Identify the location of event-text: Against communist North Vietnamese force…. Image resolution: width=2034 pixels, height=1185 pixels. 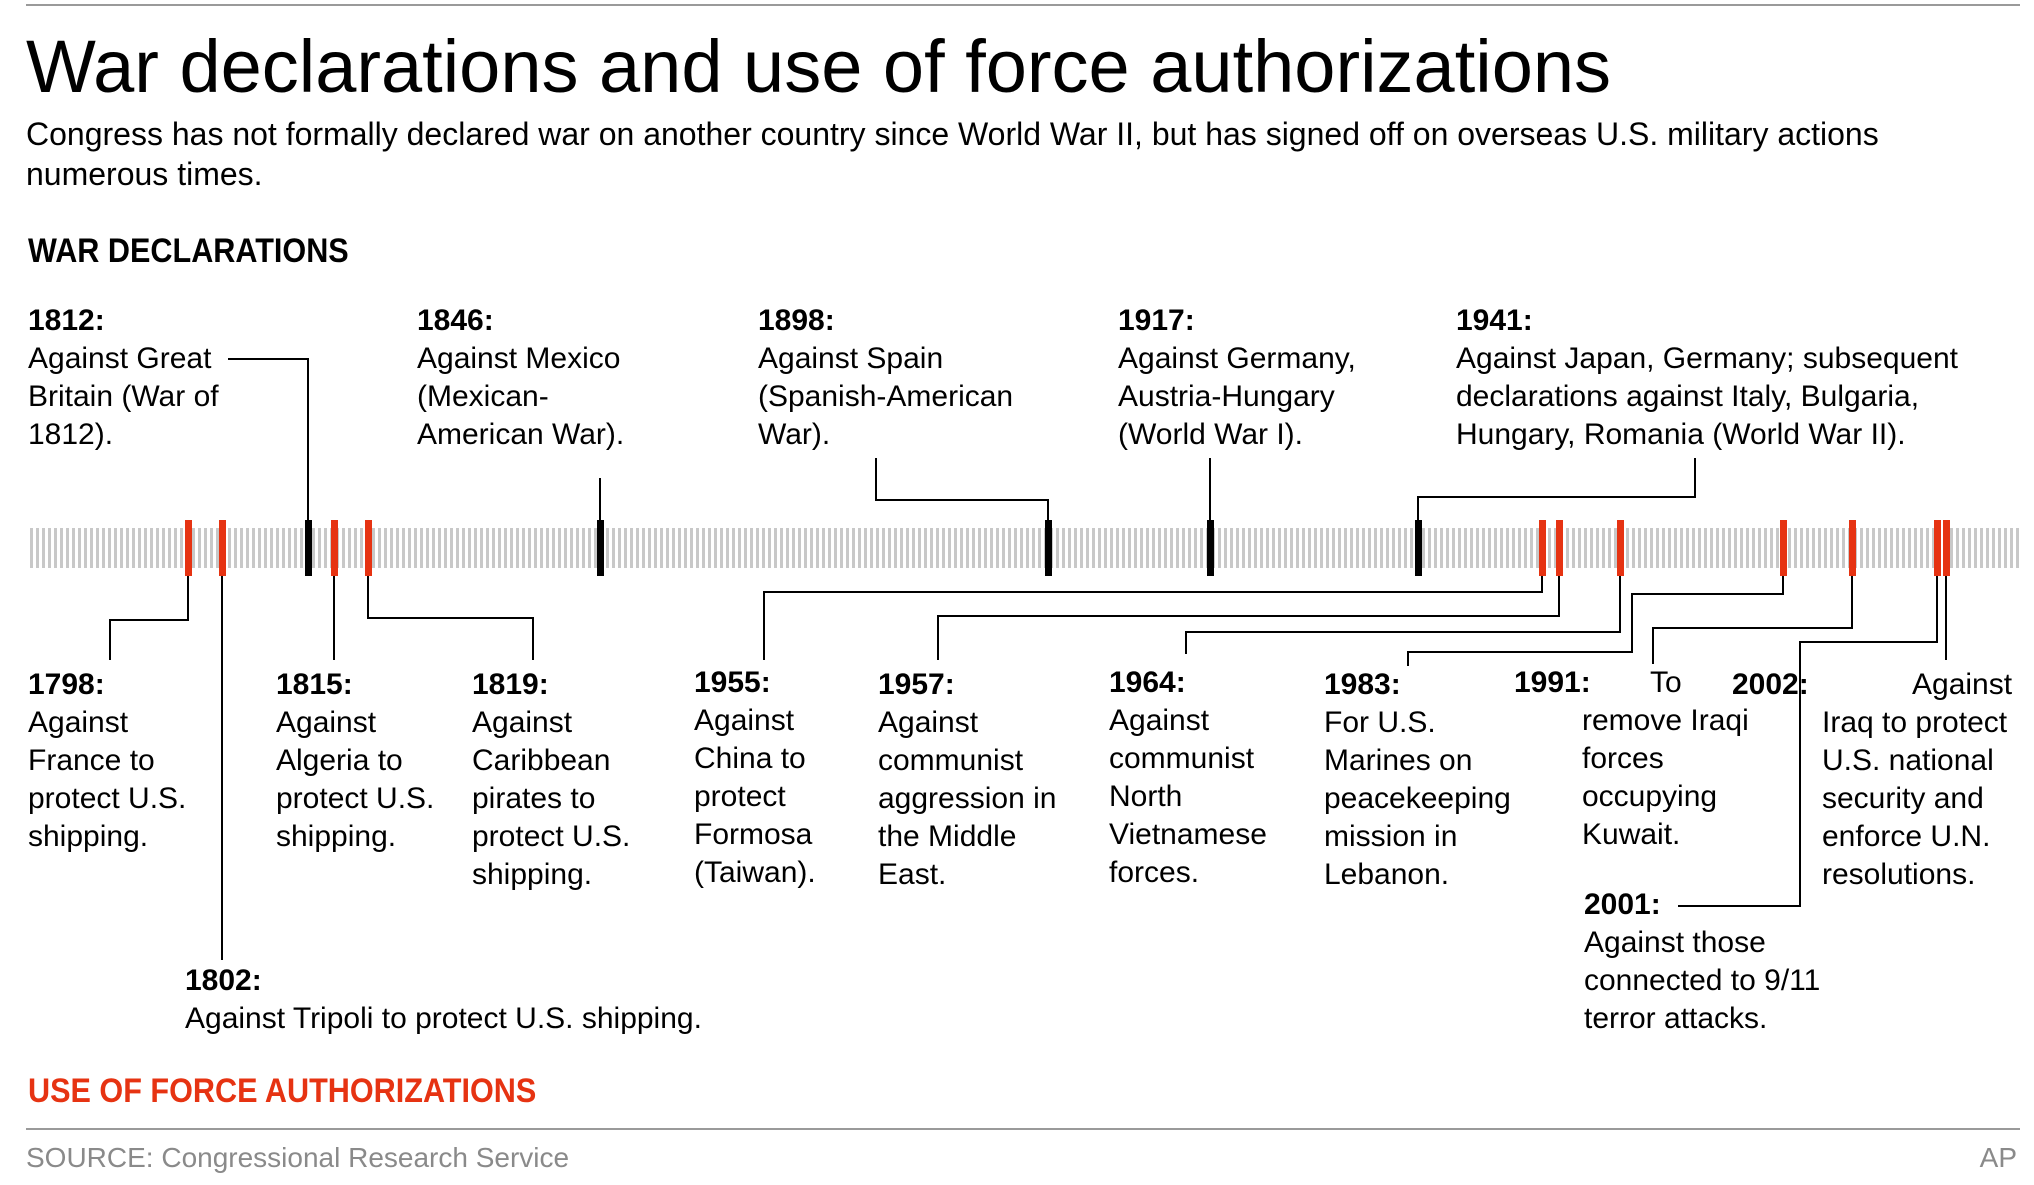
(1188, 796).